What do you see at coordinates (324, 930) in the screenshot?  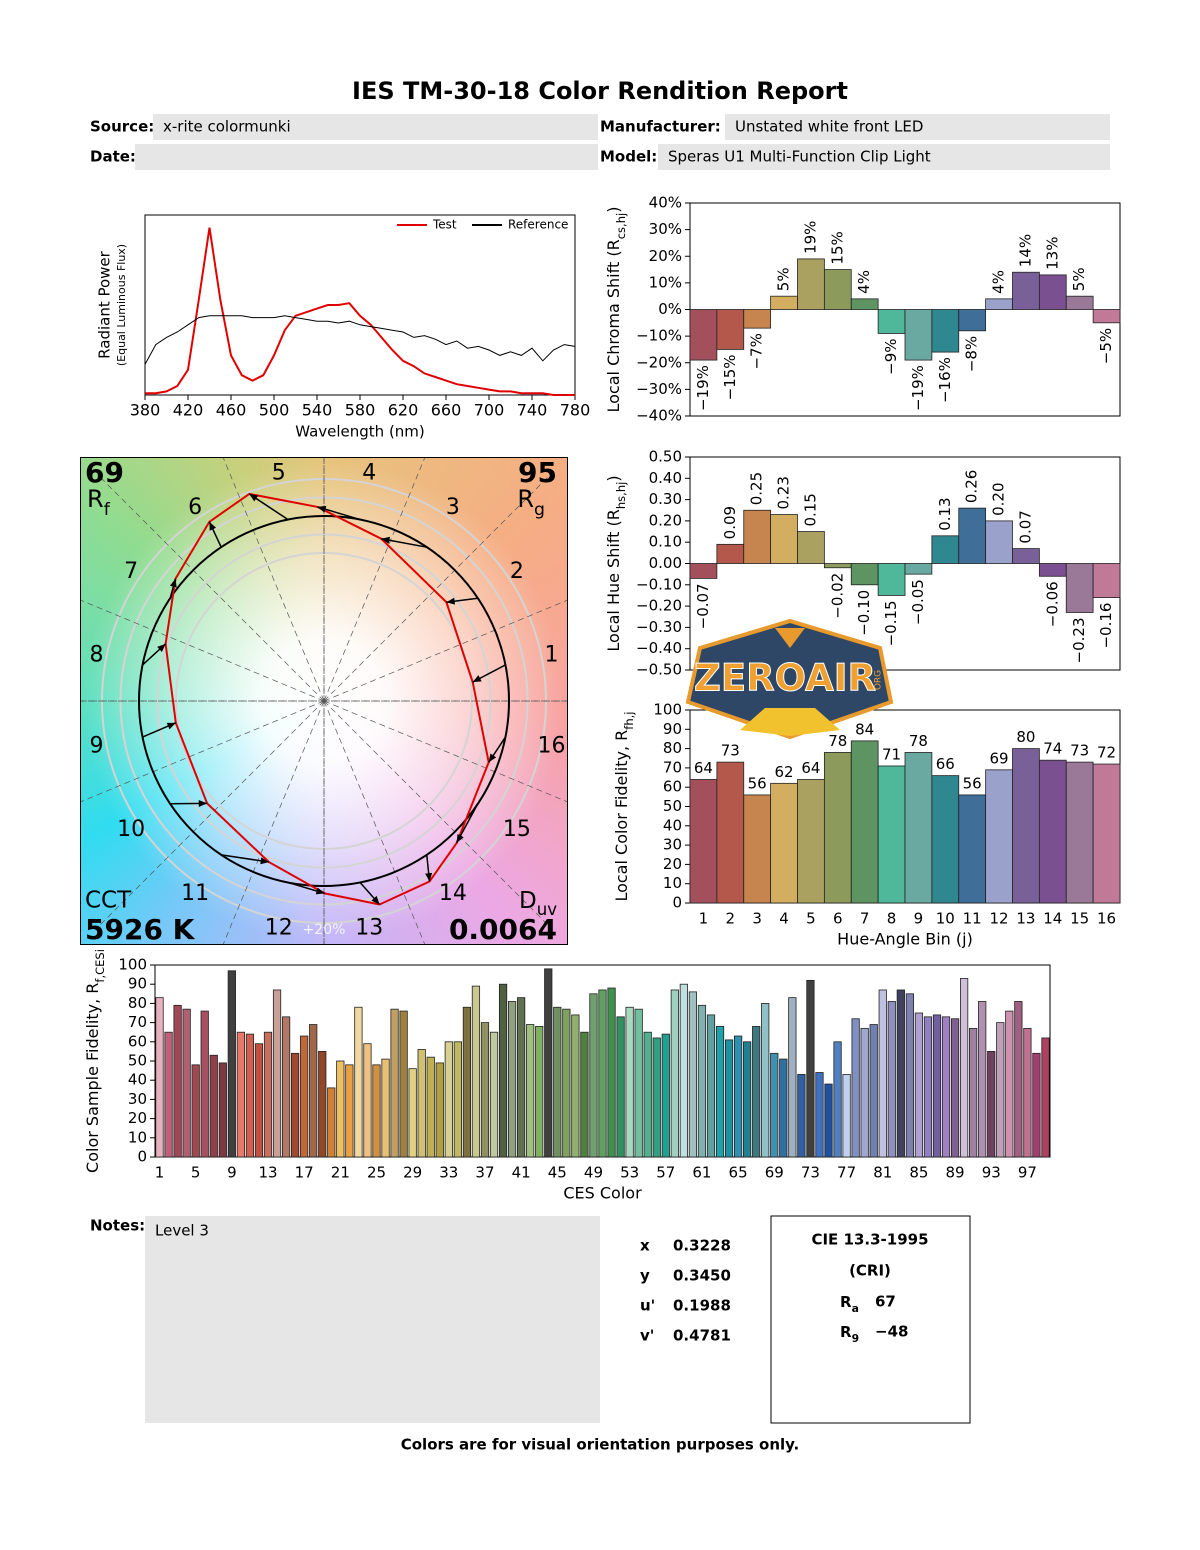 I see `ring-label: +20%` at bounding box center [324, 930].